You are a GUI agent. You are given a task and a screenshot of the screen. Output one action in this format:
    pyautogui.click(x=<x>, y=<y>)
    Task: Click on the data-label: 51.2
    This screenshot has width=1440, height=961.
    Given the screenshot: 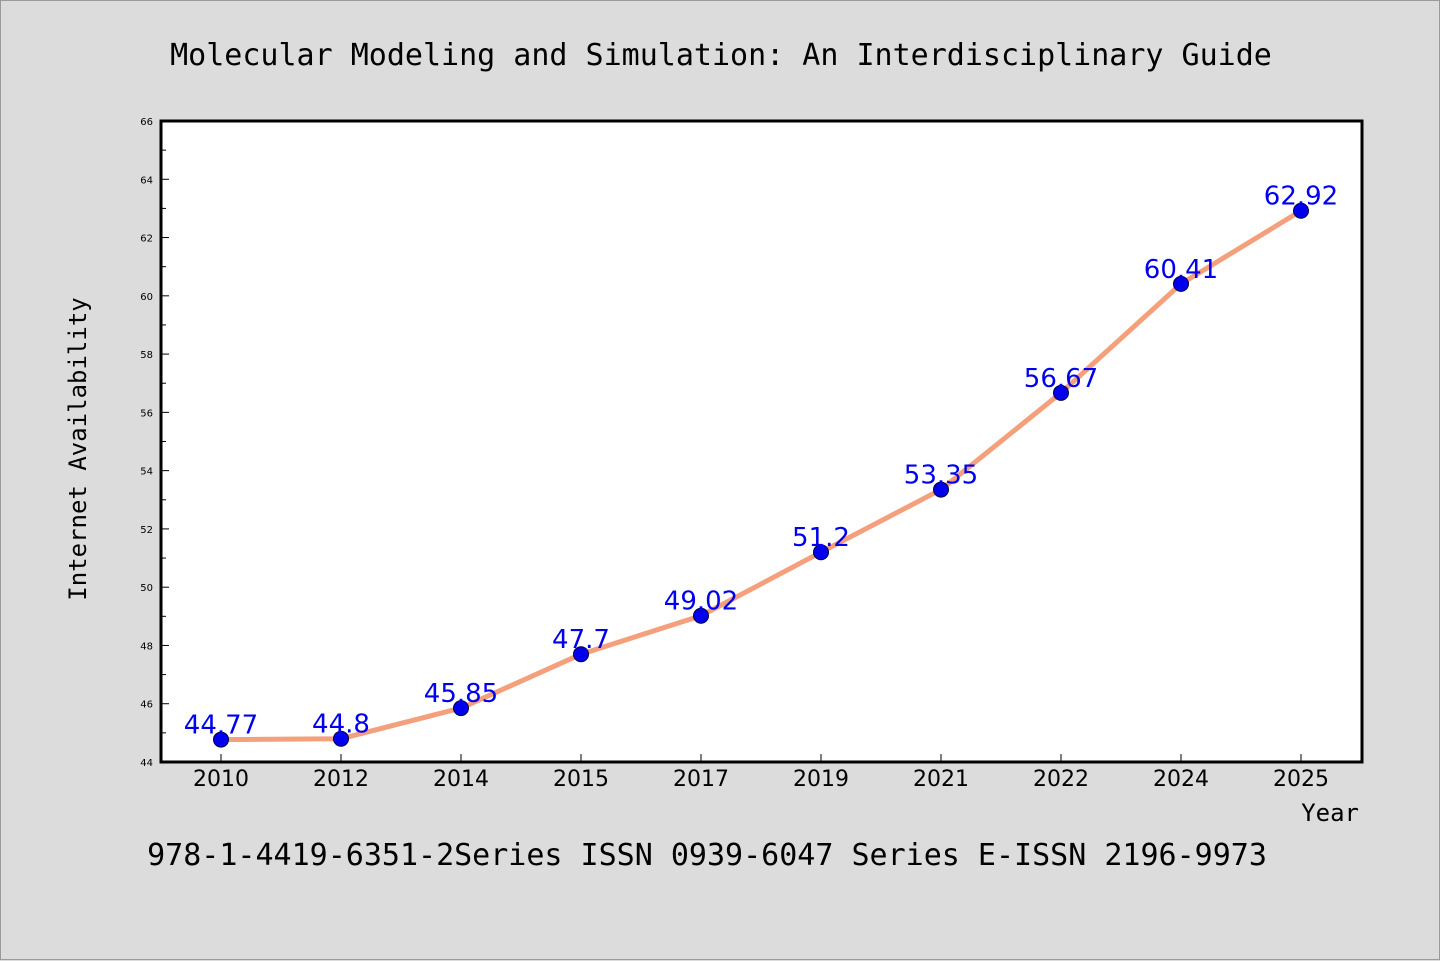 What is the action you would take?
    pyautogui.click(x=821, y=538)
    